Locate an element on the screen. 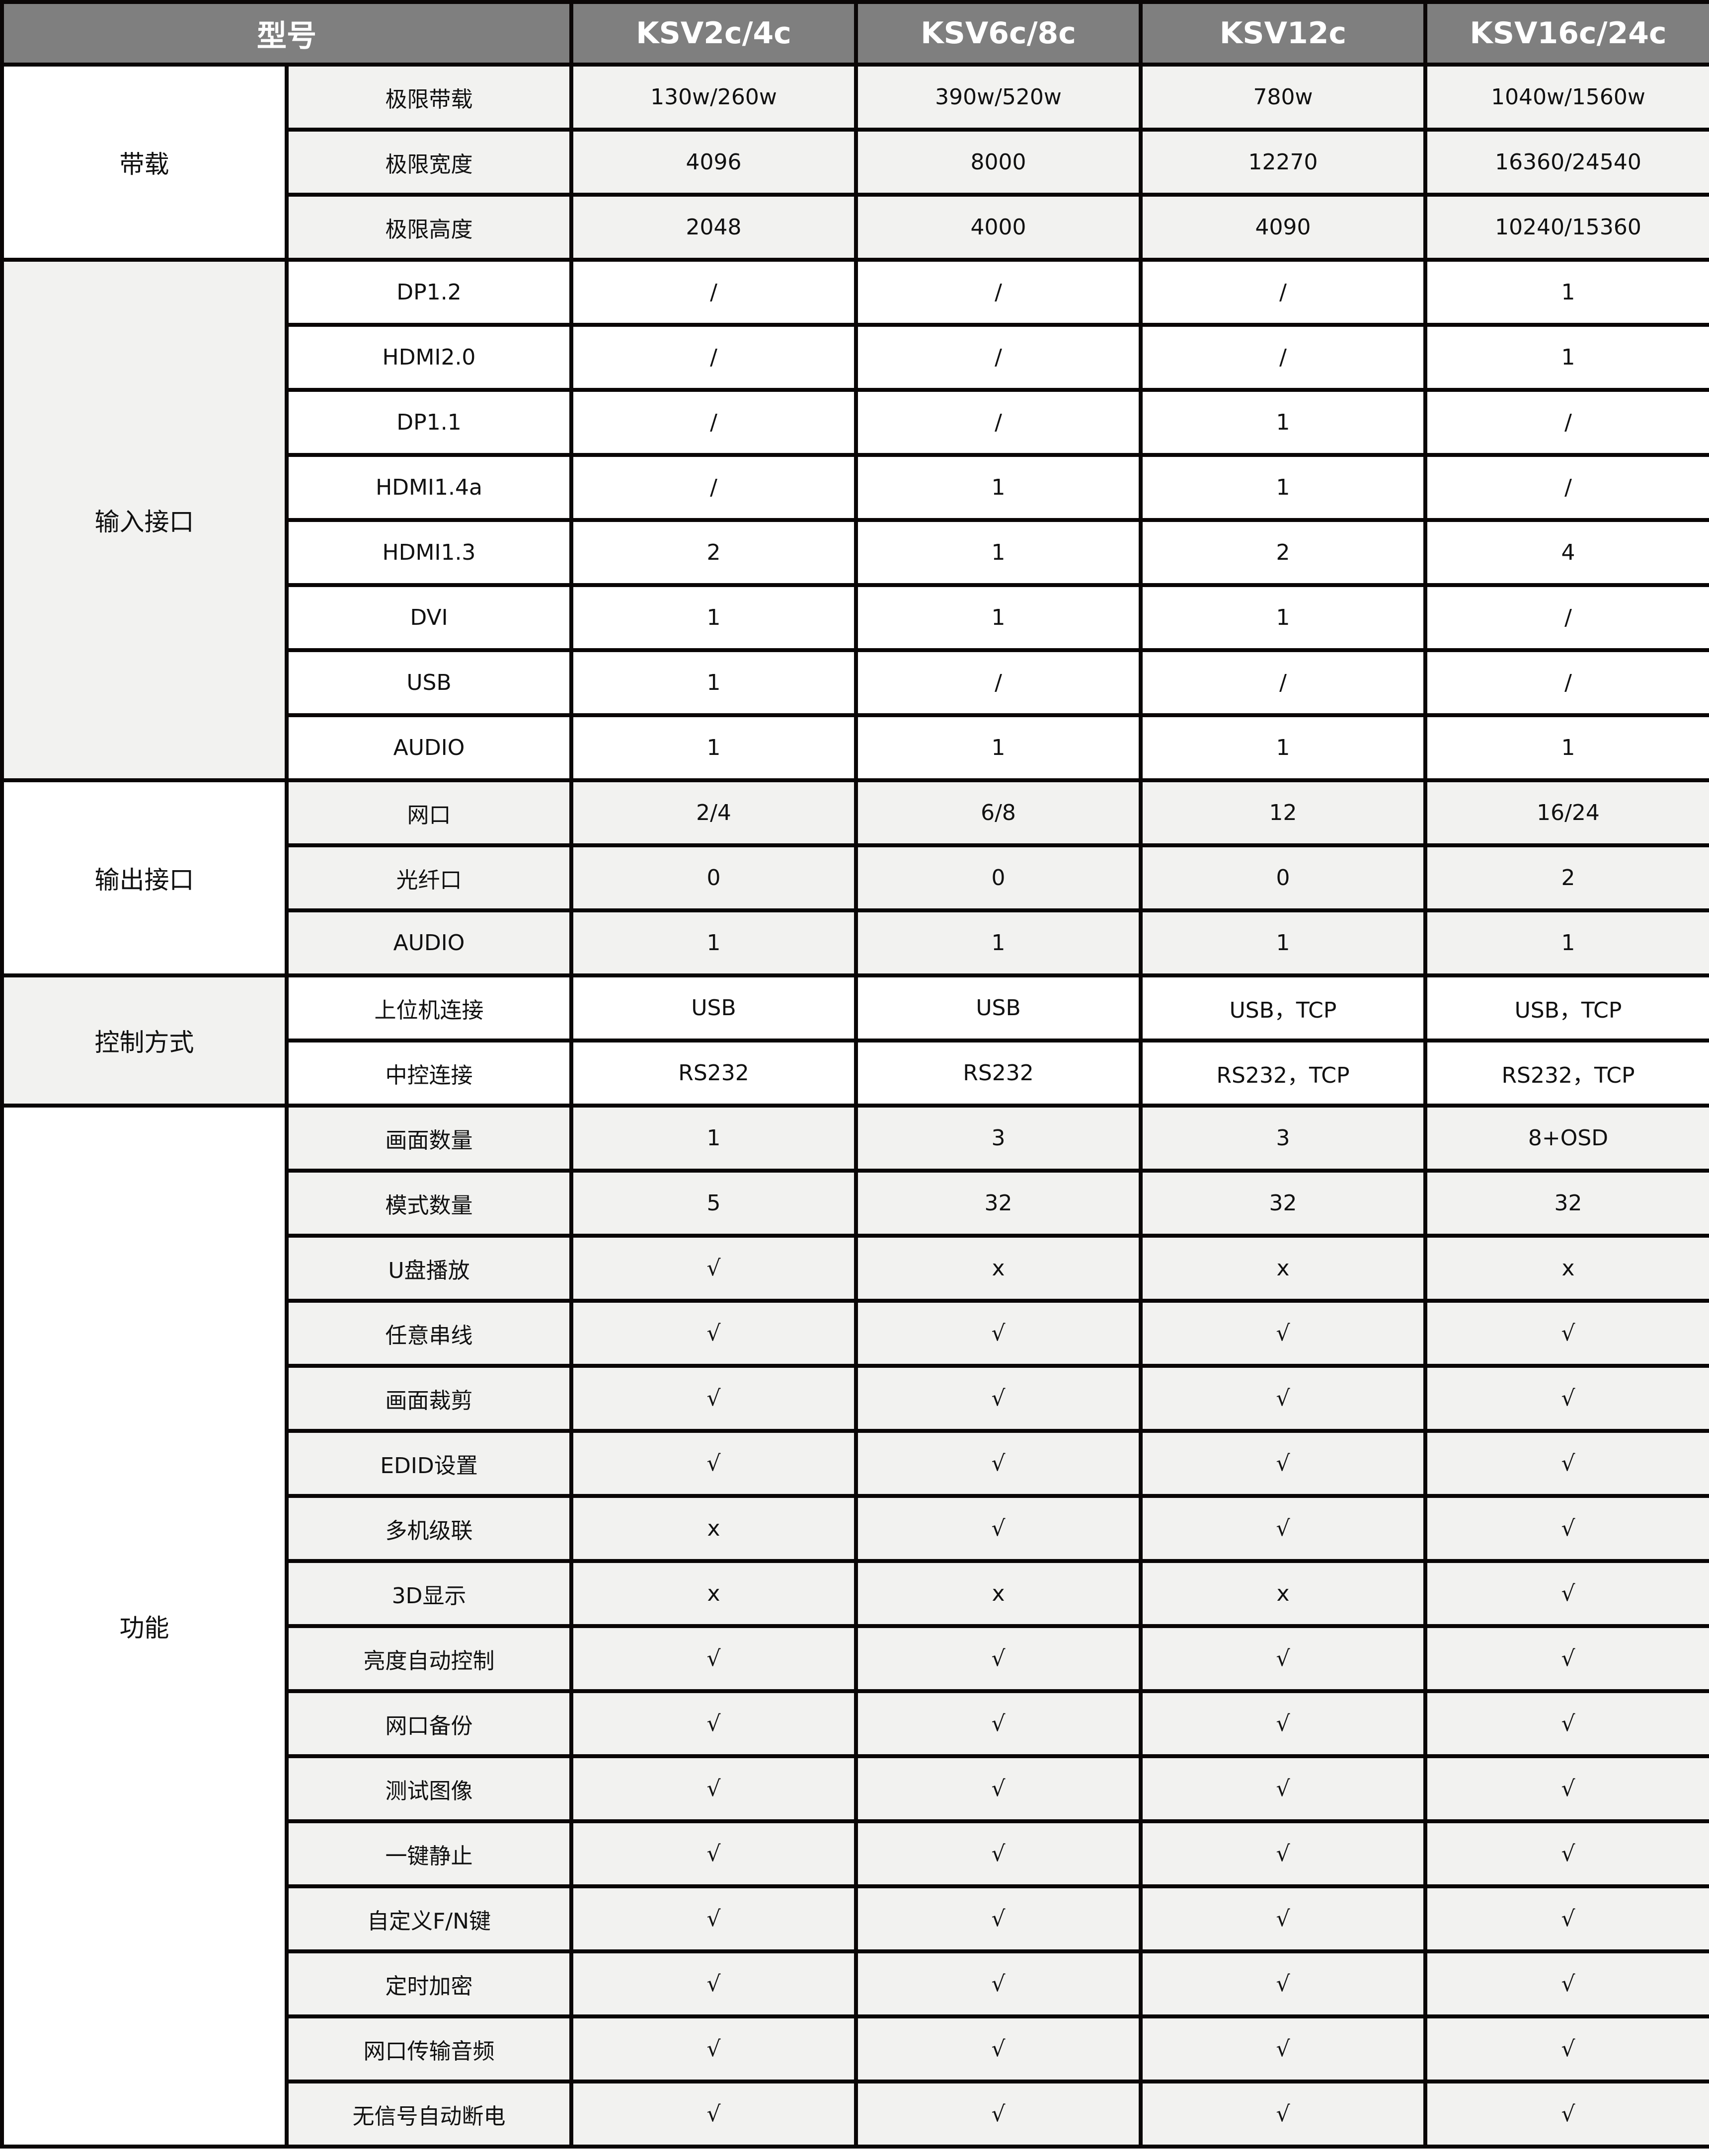  table-row: 画面裁剪 √ √ √ √ is located at coordinates (855, 1398).